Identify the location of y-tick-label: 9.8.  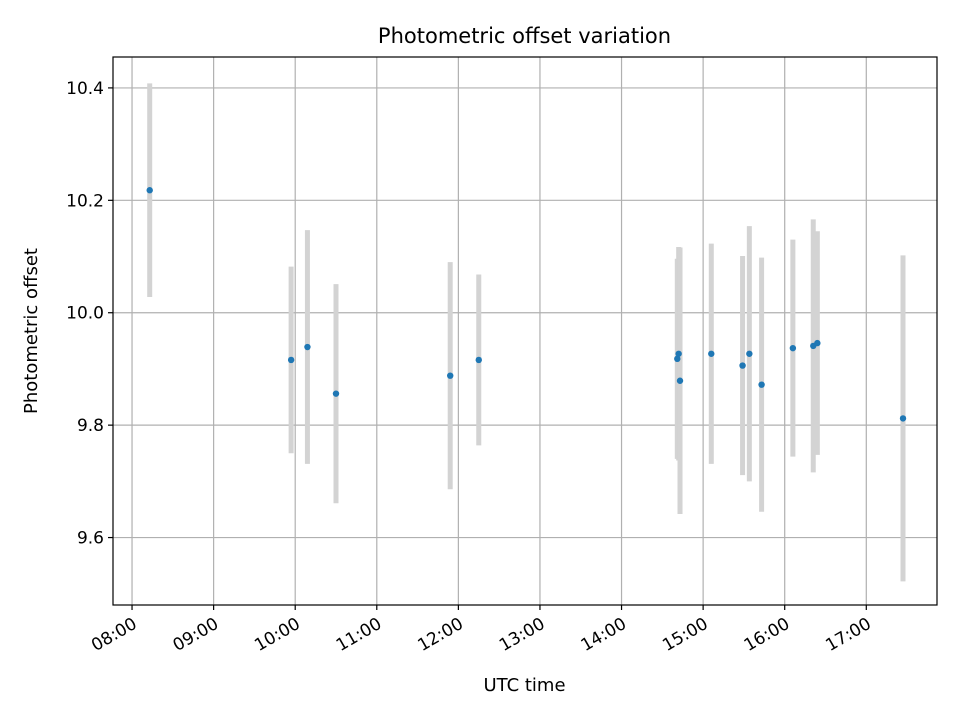
(90, 426).